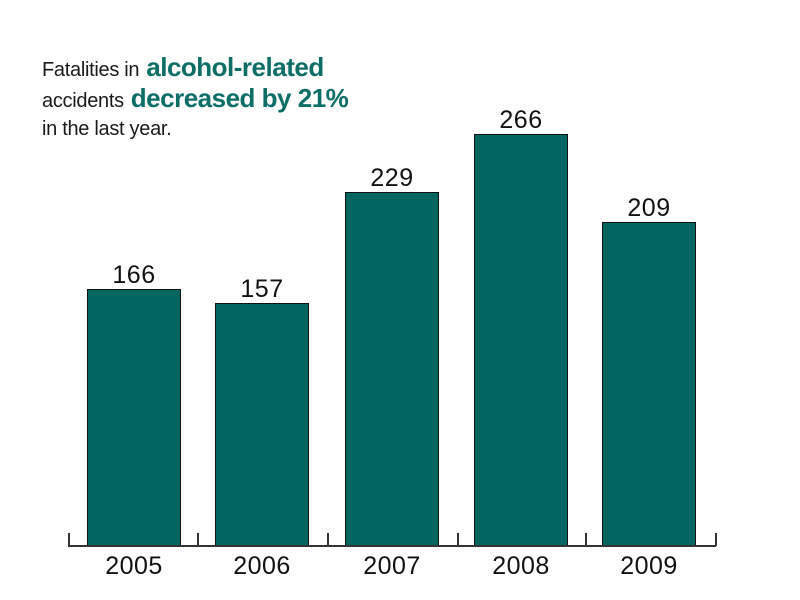 The image size is (800, 600). What do you see at coordinates (239, 98) in the screenshot?
I see `annotation-emphasis-text: decreased by 21%` at bounding box center [239, 98].